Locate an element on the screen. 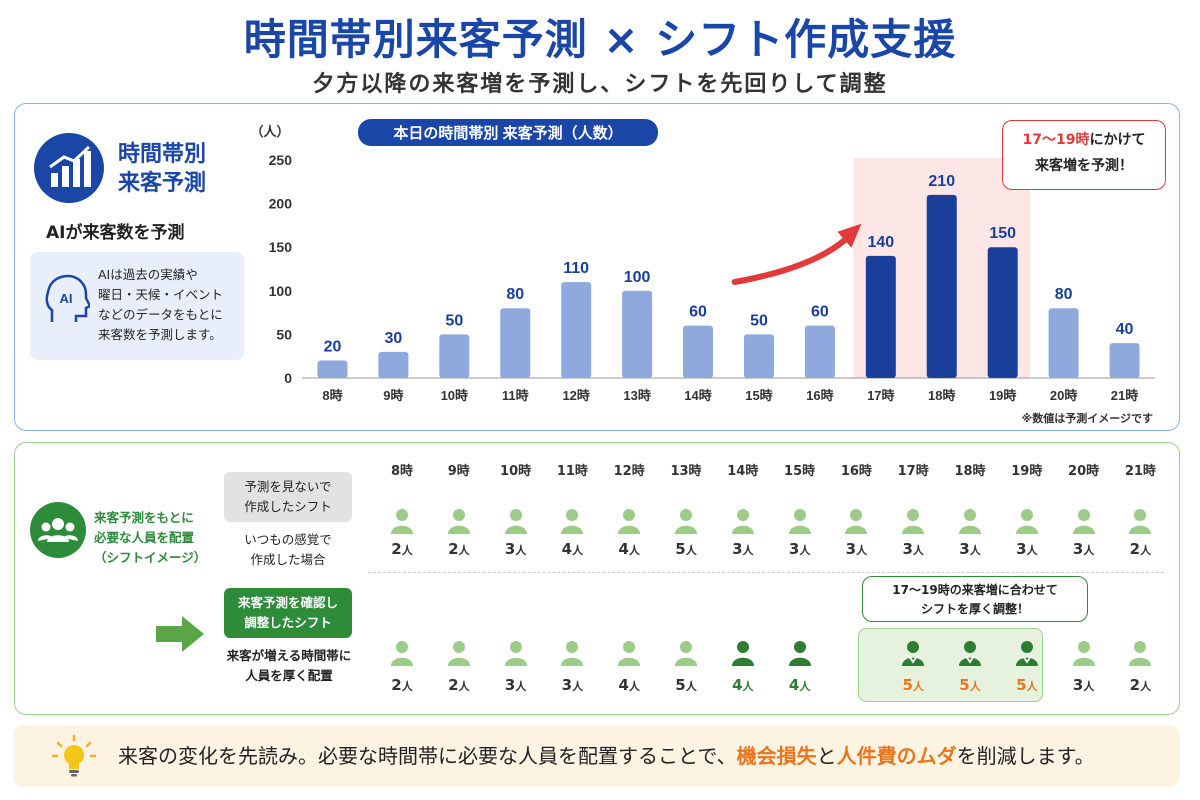  bar-value-label: 20 is located at coordinates (333, 347).